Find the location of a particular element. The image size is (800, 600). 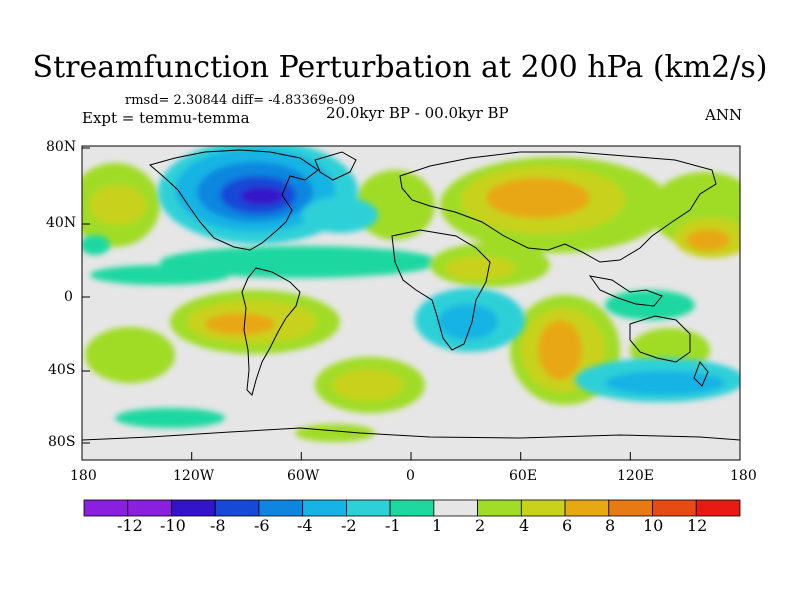

colorbar-label: -1 is located at coordinates (393, 525).